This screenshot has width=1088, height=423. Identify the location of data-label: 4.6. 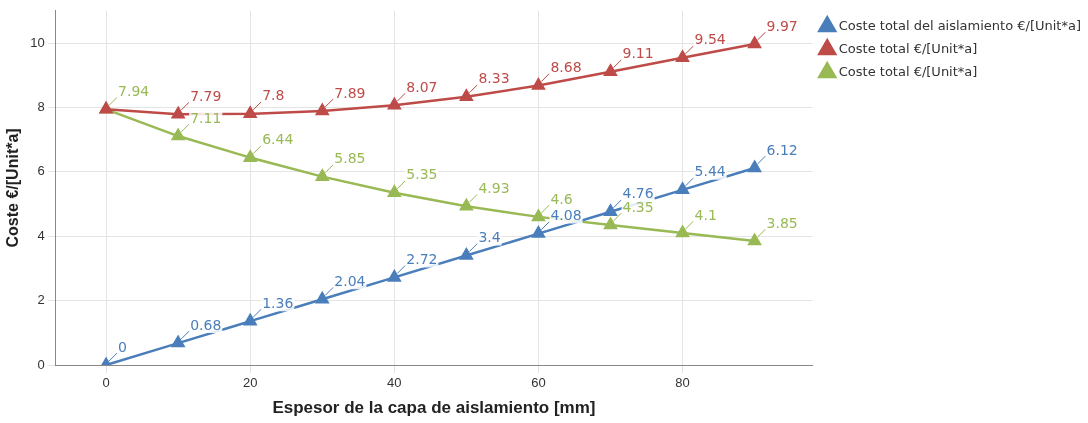
(561, 198).